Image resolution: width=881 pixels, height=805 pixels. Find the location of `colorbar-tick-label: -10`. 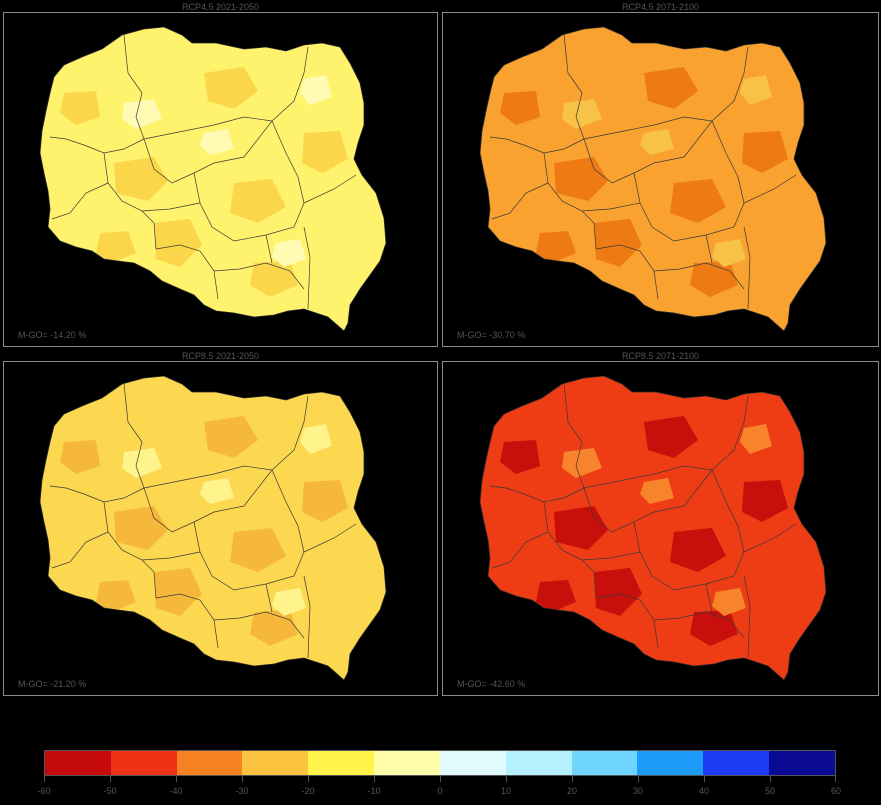

colorbar-tick-label: -10 is located at coordinates (374, 791).